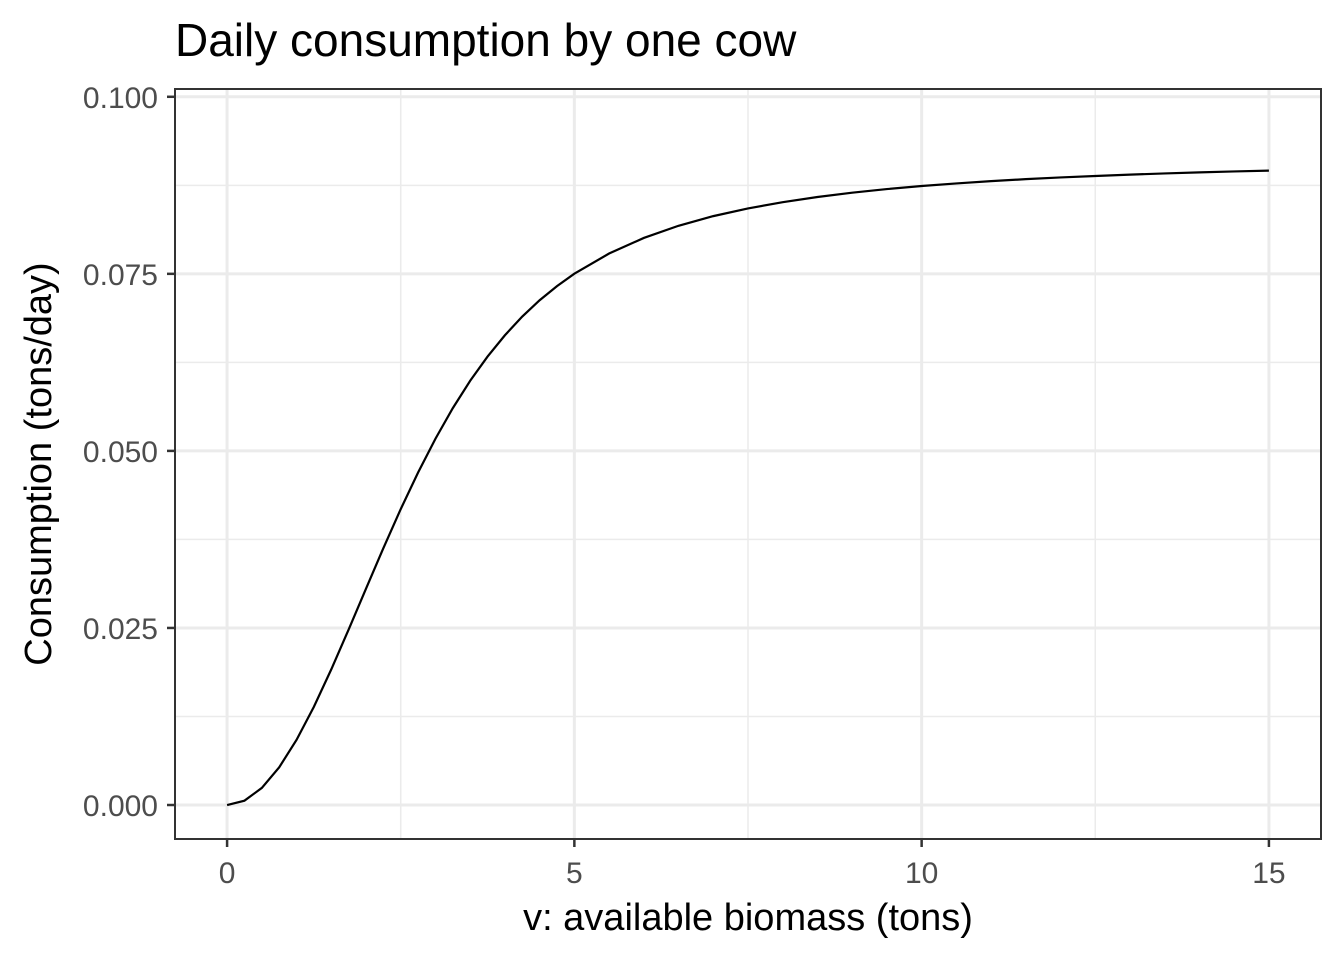  Describe the element at coordinates (1268, 873) in the screenshot. I see `x-tick-label: 15` at that location.